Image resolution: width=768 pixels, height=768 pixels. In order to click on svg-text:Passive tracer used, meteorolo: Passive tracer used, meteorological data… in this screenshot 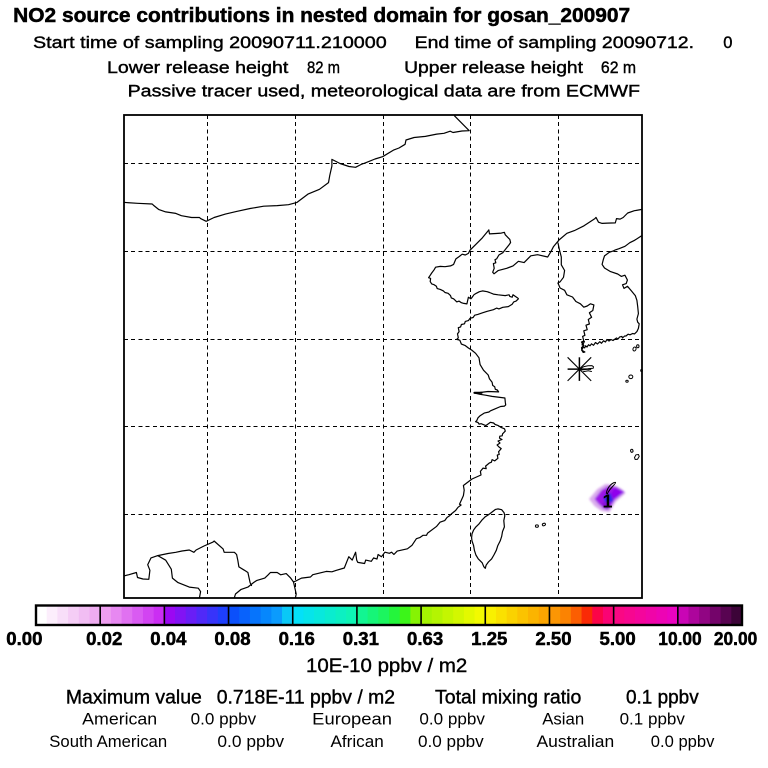, I will do `click(384, 91)`.